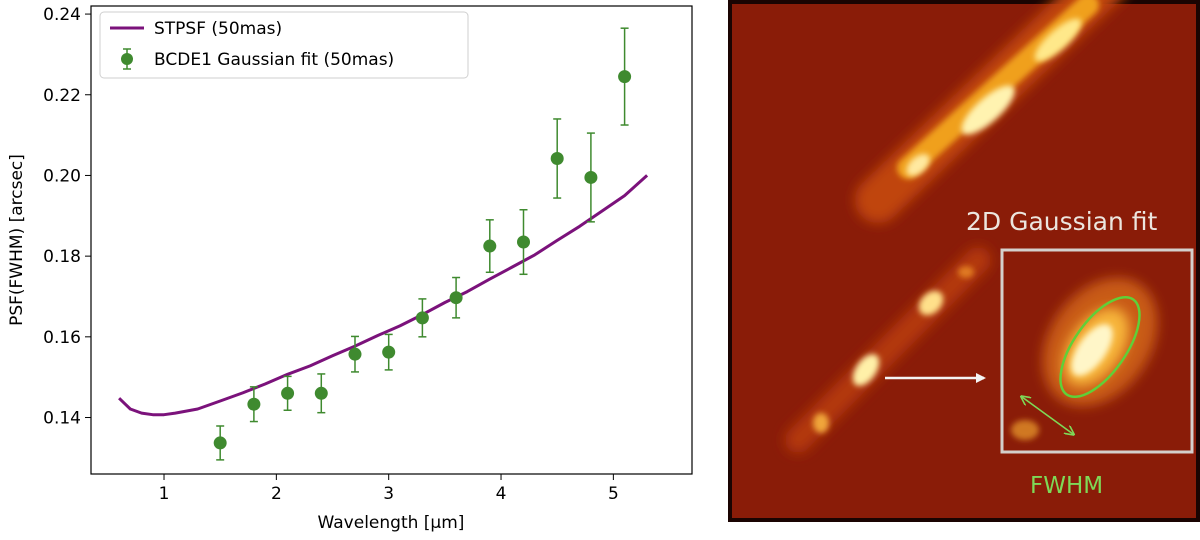  Describe the element at coordinates (1061, 221) in the screenshot. I see `fit-label: 2D Gaussian fit` at that location.